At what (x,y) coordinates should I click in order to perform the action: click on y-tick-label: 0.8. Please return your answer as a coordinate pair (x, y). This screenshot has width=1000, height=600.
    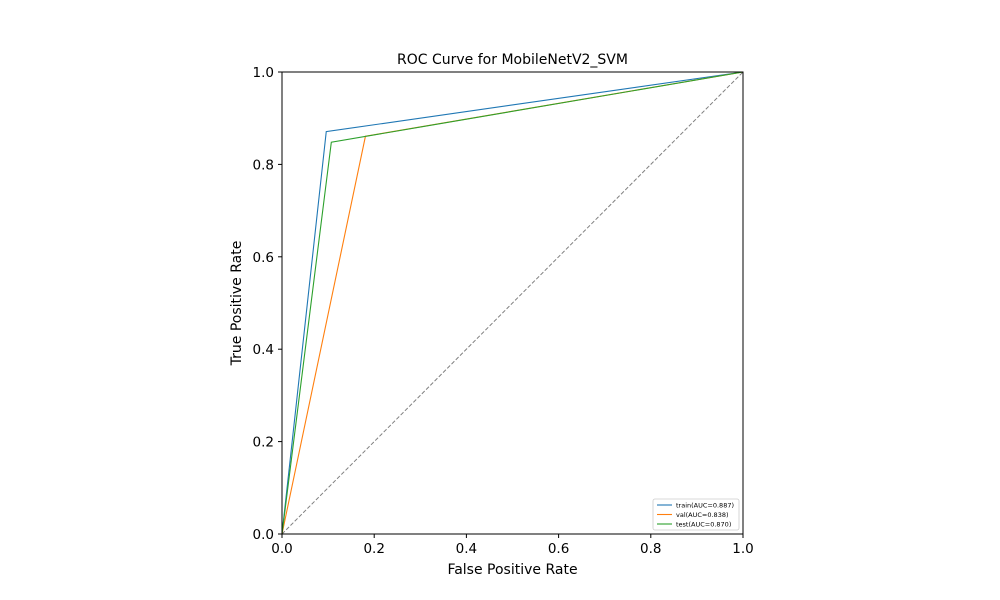
    Looking at the image, I should click on (263, 165).